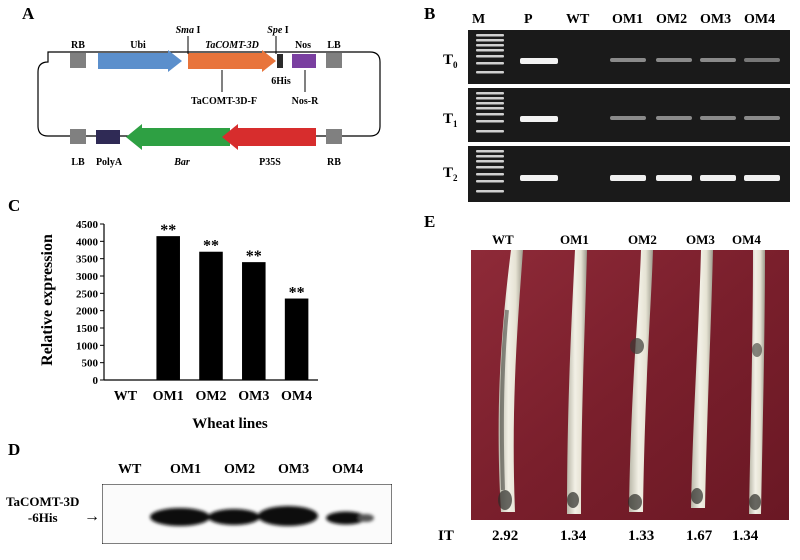 This screenshot has height=560, width=800. Describe the element at coordinates (224, 101) in the screenshot. I see `primer-f-label: TaCOMT-3D-F` at that location.